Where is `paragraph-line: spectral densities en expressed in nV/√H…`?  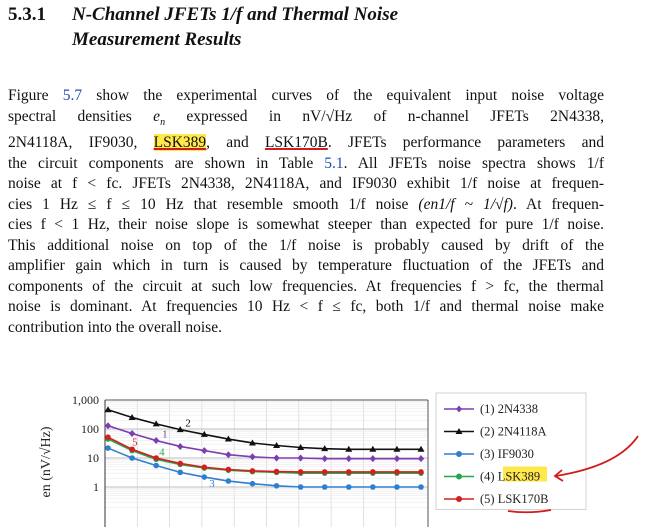
paragraph-line: spectral densities en expressed in nV/√H… is located at coordinates (306, 117).